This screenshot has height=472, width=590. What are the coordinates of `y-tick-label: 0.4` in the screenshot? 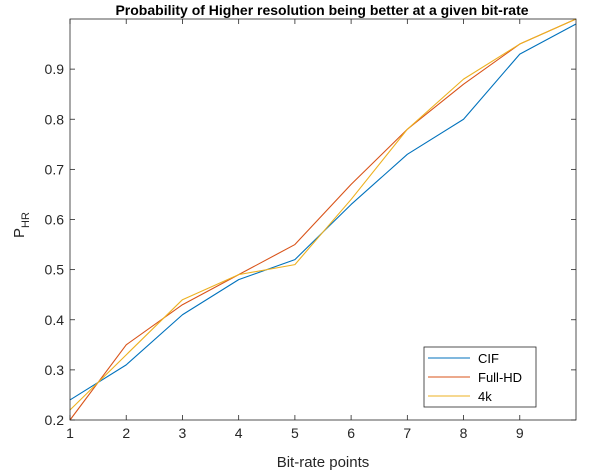 It's located at (55, 320).